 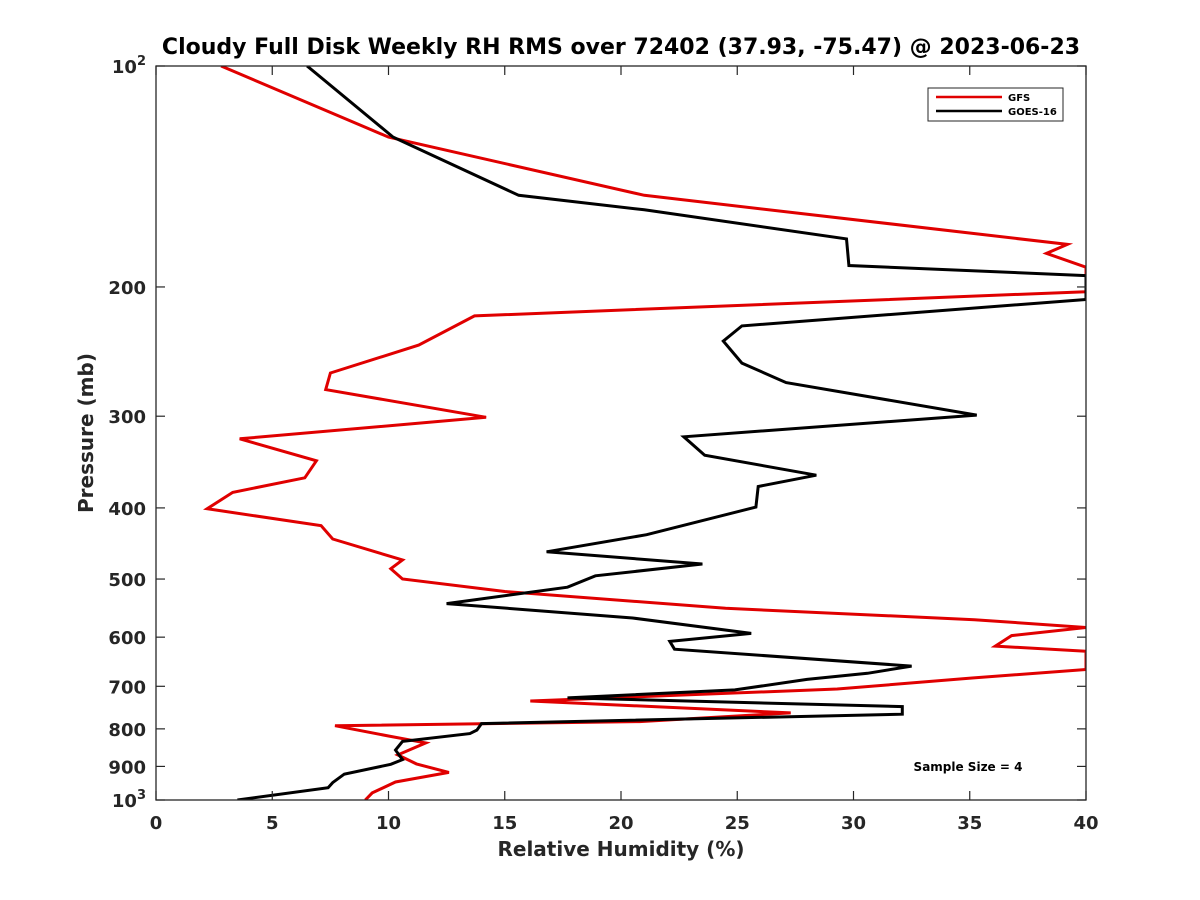 What do you see at coordinates (129, 66) in the screenshot?
I see `y-tick-label: 10²` at bounding box center [129, 66].